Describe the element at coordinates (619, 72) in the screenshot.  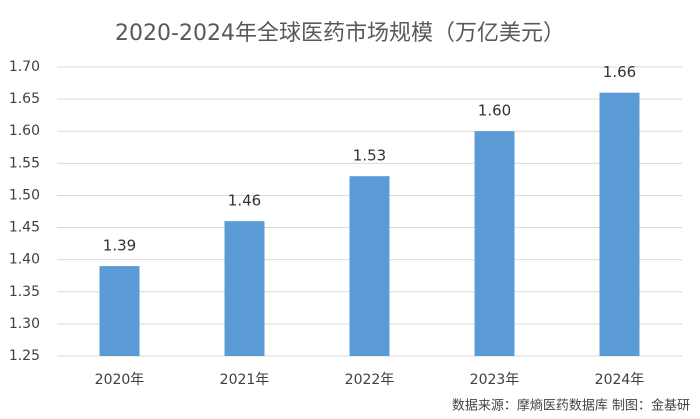
I see `value-label: 1.66` at that location.